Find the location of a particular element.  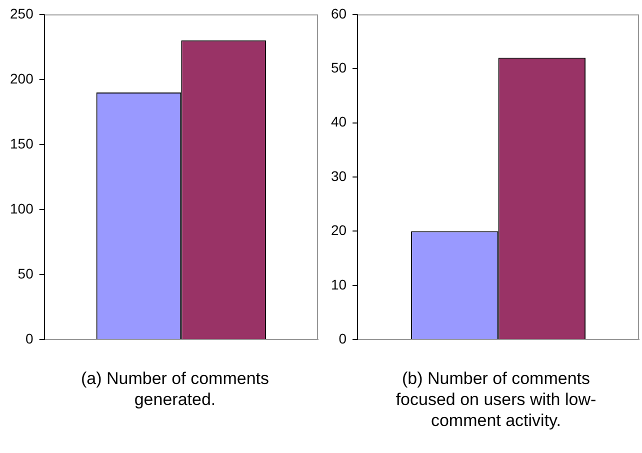

y-tick-label: 30 is located at coordinates (338, 176).